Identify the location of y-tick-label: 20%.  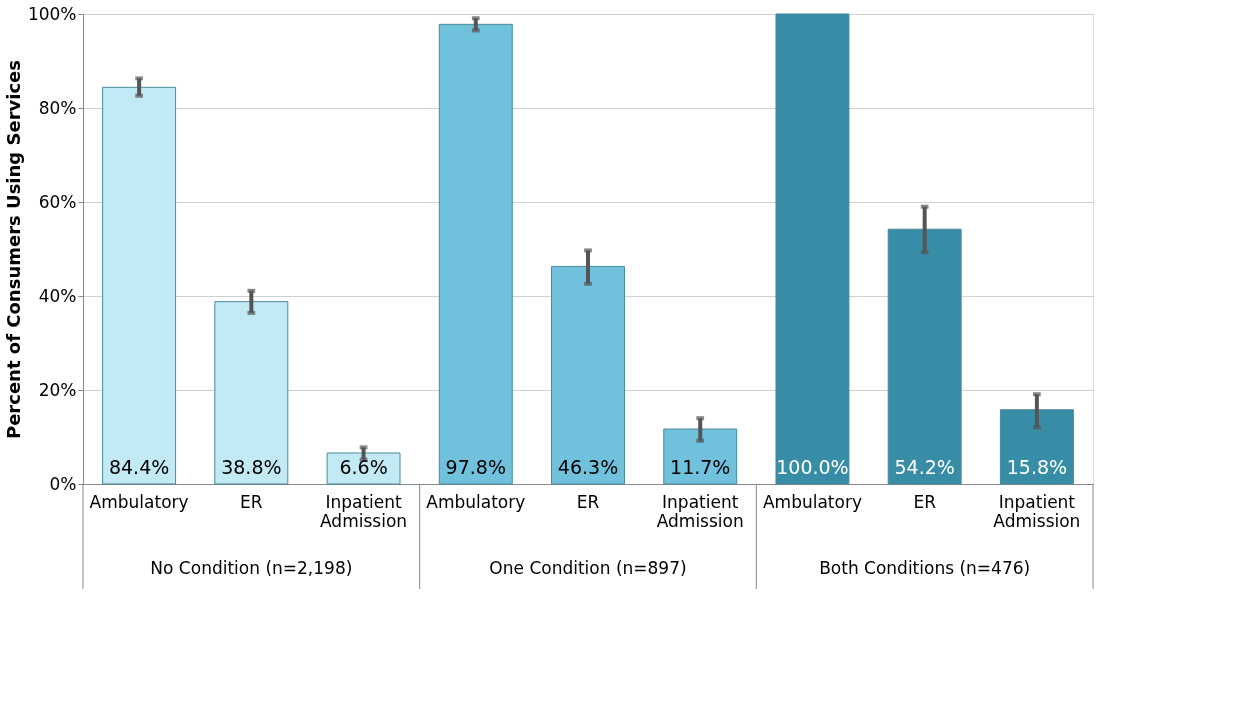
(57, 389).